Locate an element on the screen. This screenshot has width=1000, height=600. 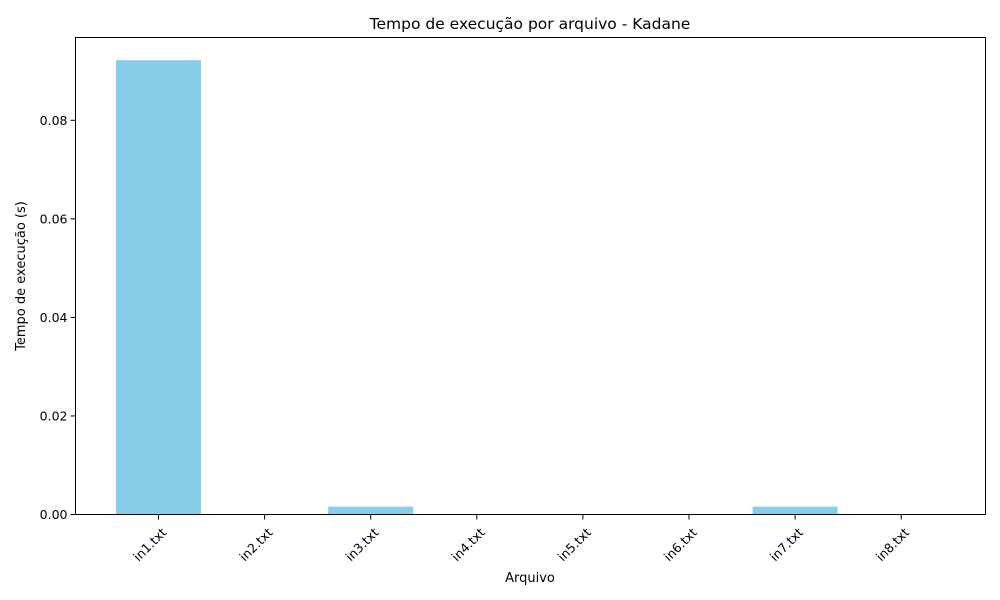
x-tick-label: in5.txt is located at coordinates (574, 544).